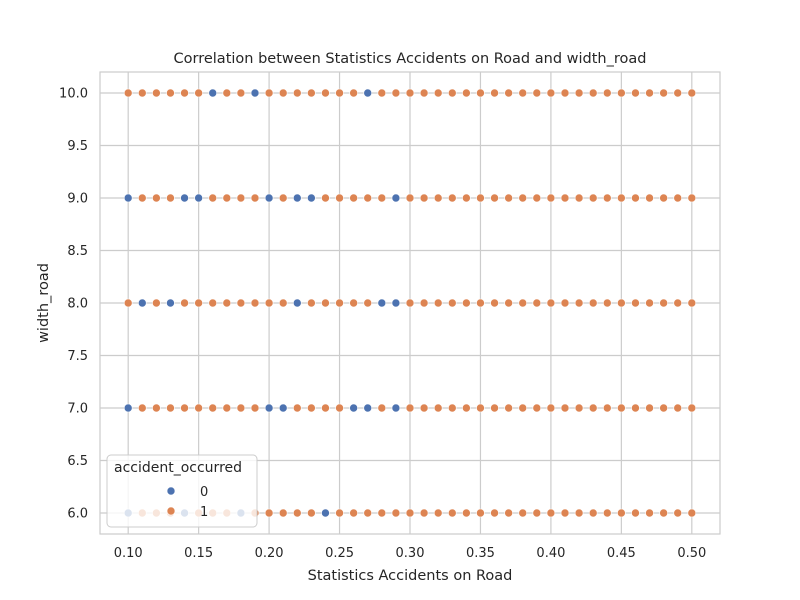  Describe the element at coordinates (691, 553) in the screenshot. I see `x-tick-label: 0.50` at that location.